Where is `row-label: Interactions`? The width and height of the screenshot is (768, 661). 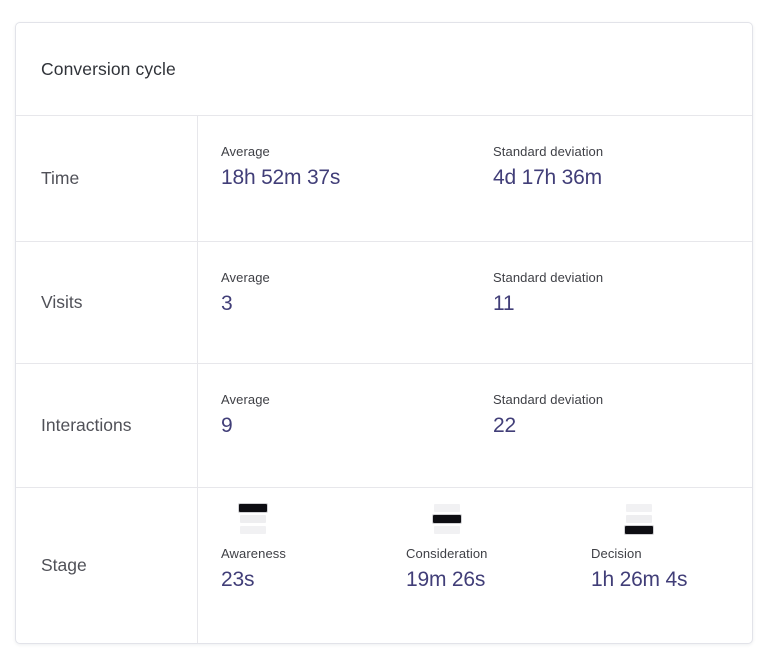
row-label: Interactions is located at coordinates (86, 425).